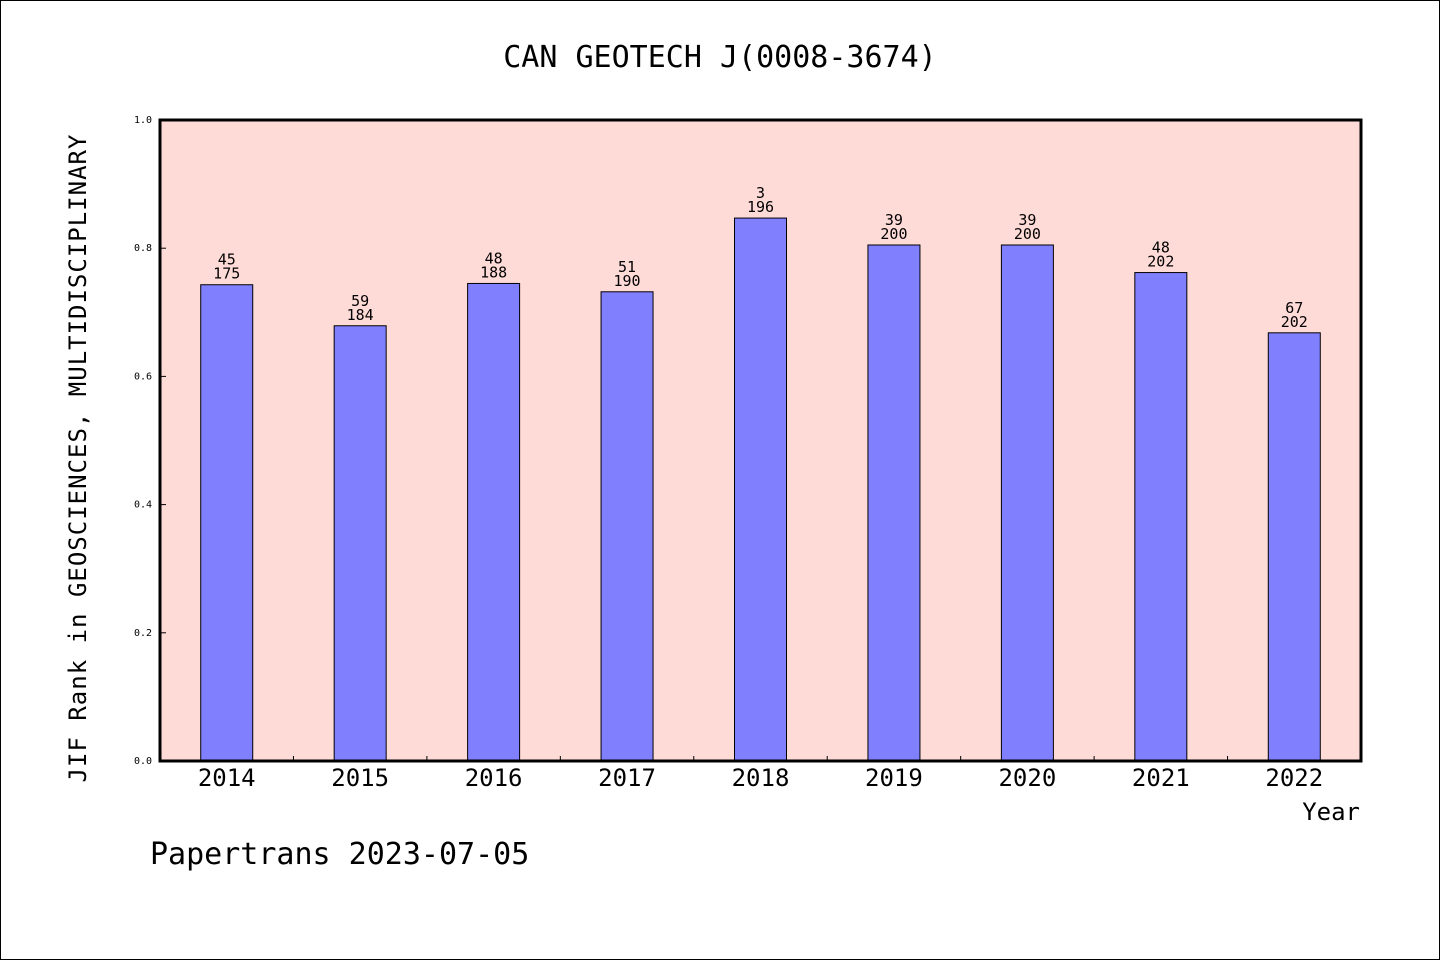 Image resolution: width=1440 pixels, height=960 pixels. Describe the element at coordinates (360, 315) in the screenshot. I see `data-label-total: 184` at that location.